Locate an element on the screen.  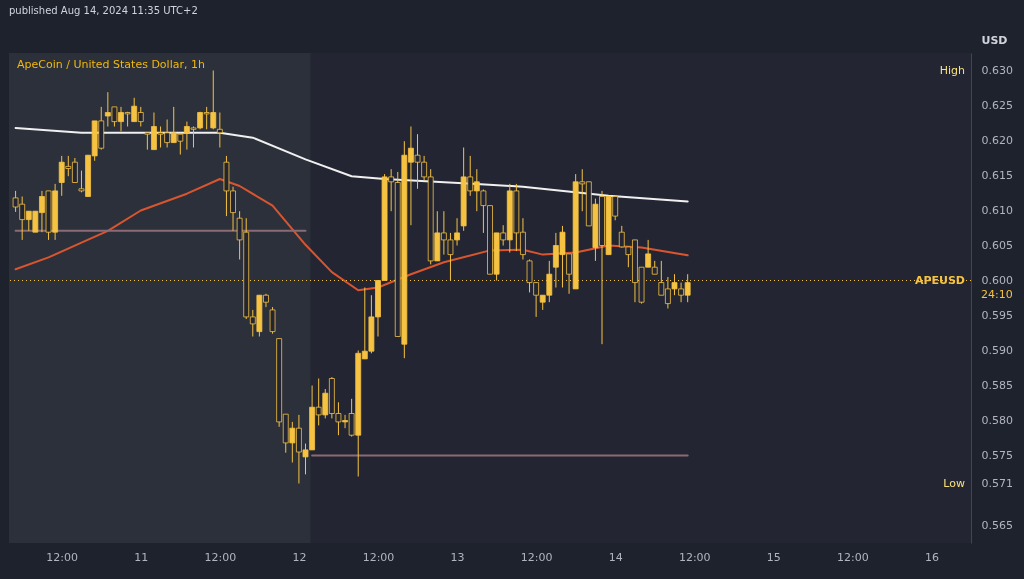
text: 24:10 is located at coordinates (997, 294).